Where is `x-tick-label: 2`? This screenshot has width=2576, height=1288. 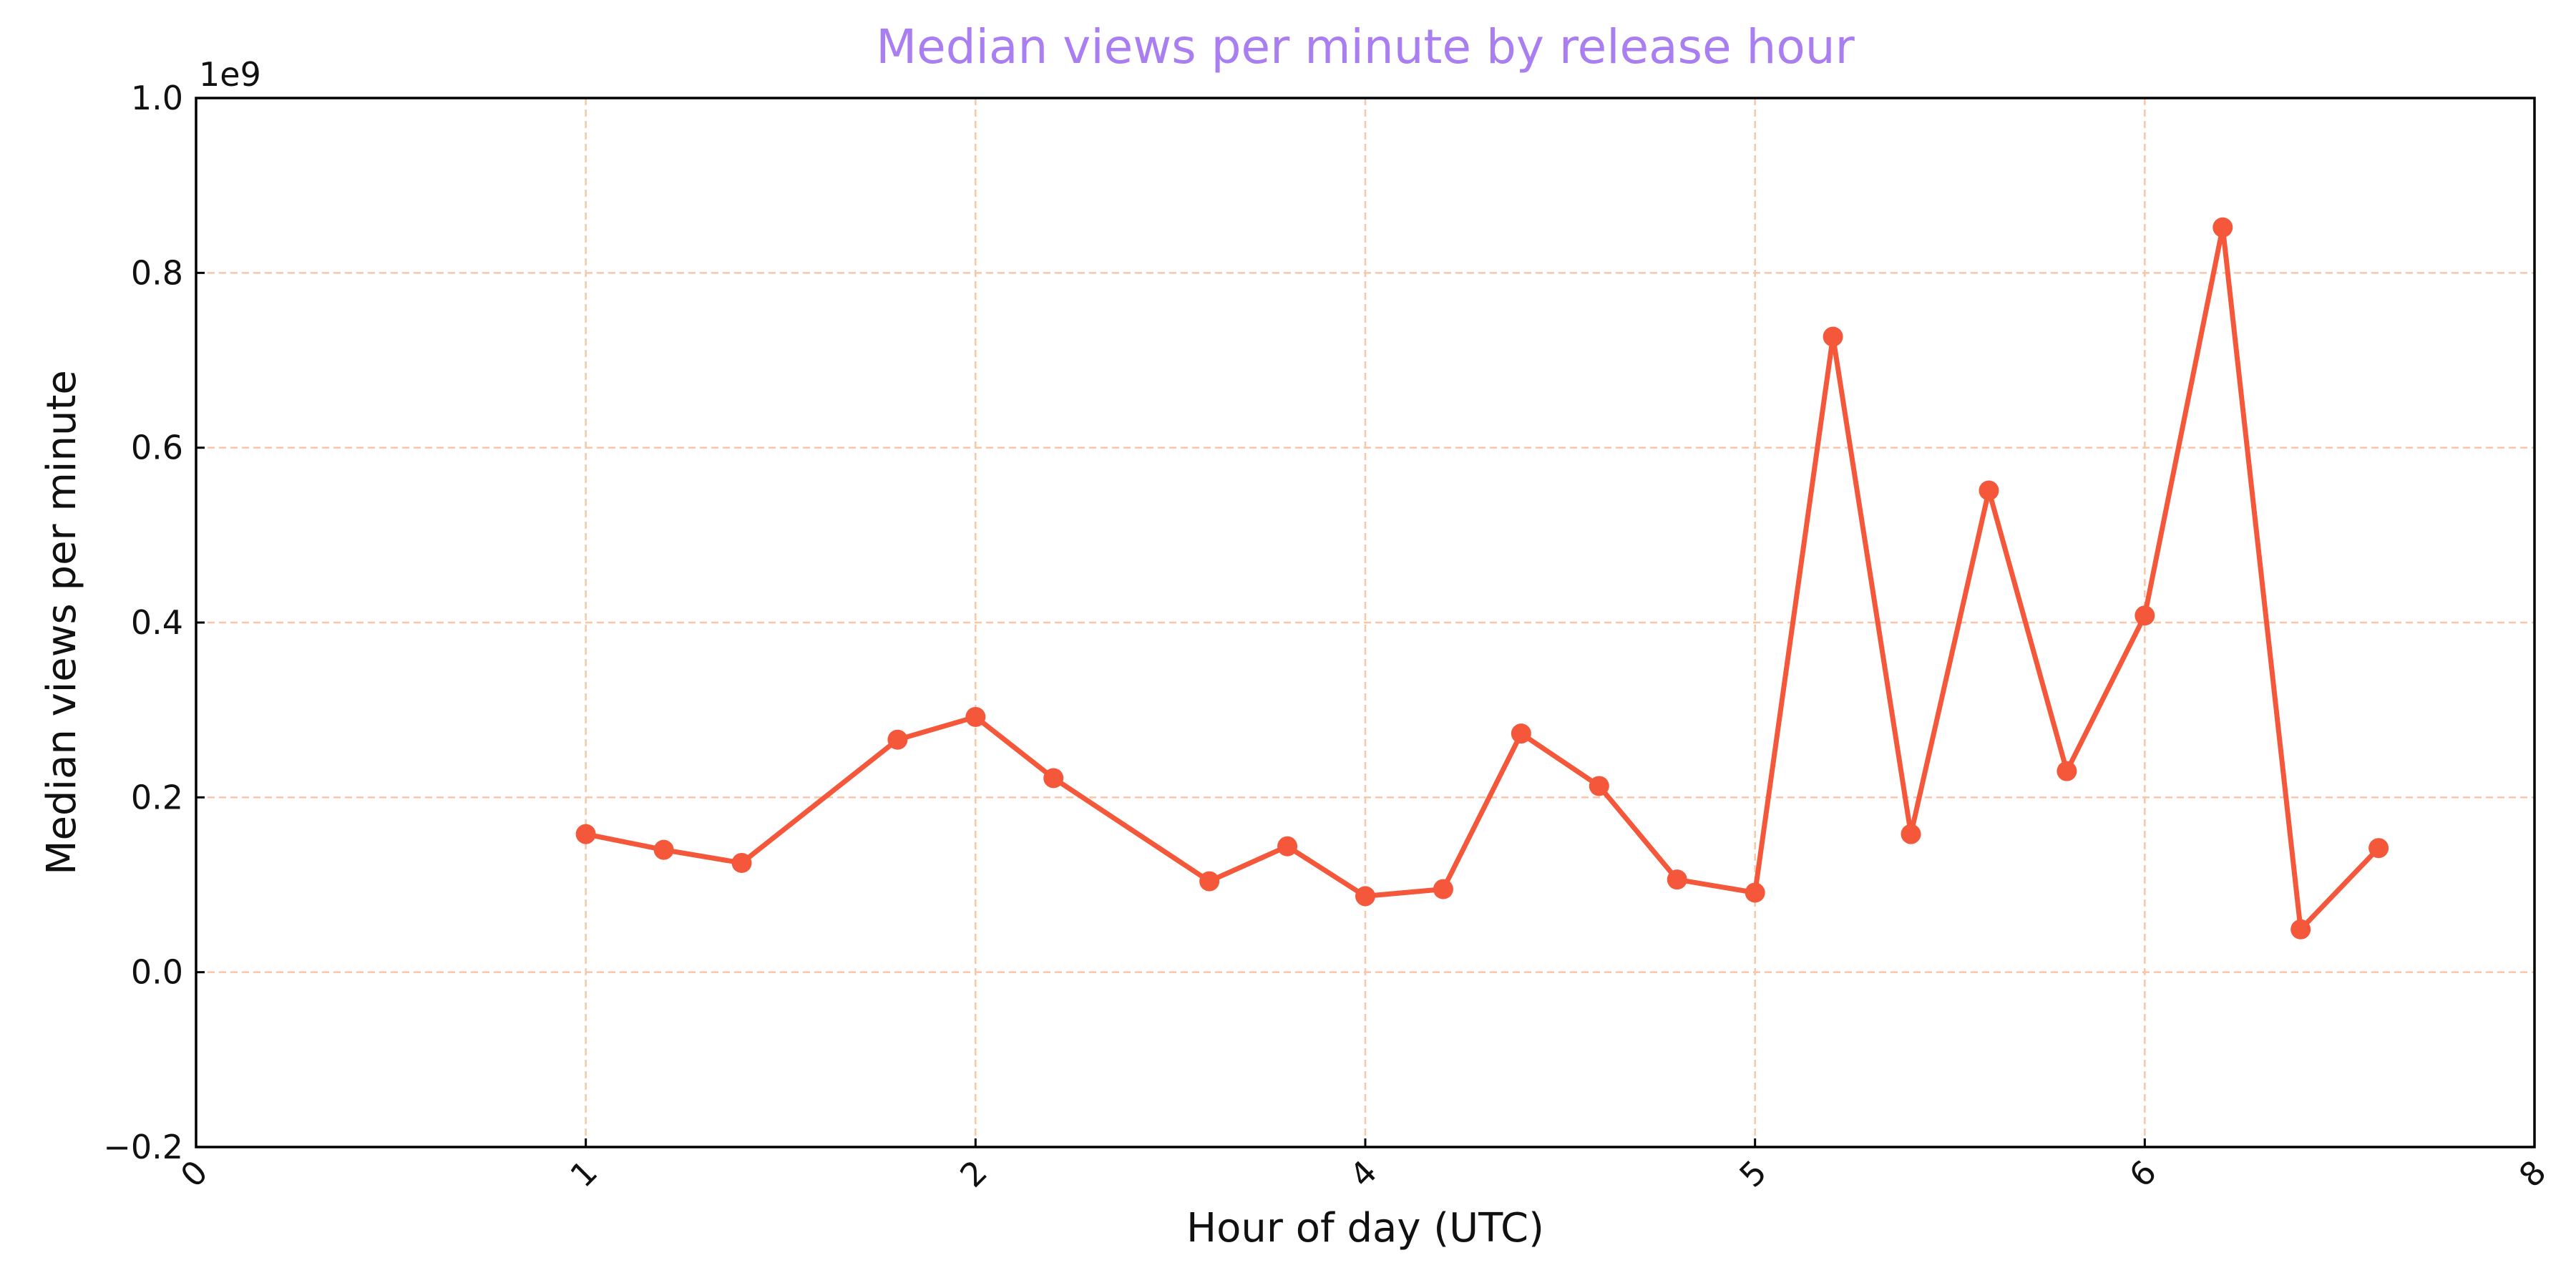
x-tick-label: 2 is located at coordinates (973, 1174).